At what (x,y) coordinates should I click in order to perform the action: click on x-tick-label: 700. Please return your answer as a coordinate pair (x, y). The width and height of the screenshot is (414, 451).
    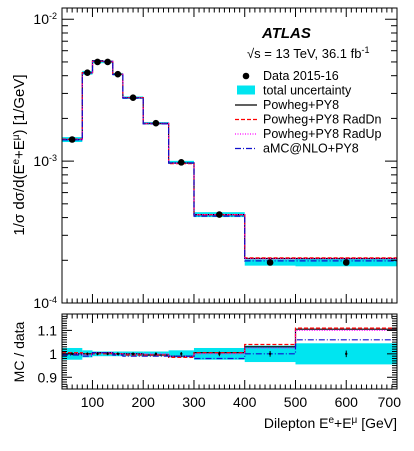
    Looking at the image, I should click on (390, 402).